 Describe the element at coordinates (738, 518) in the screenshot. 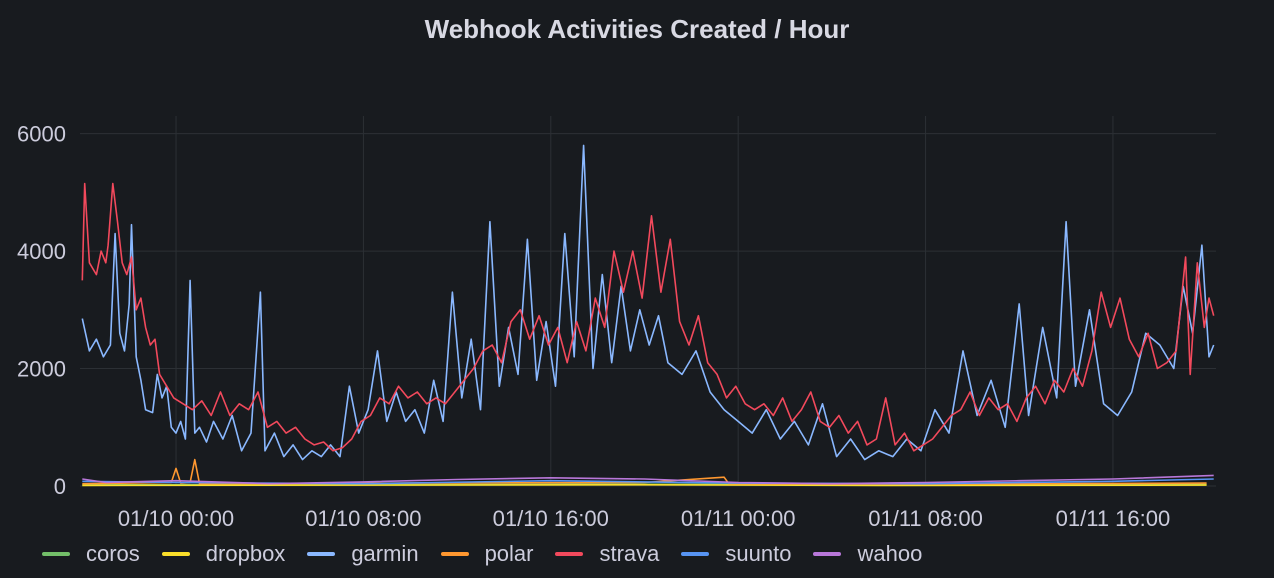

I see `x-tick-label: 01/11 00:00` at that location.